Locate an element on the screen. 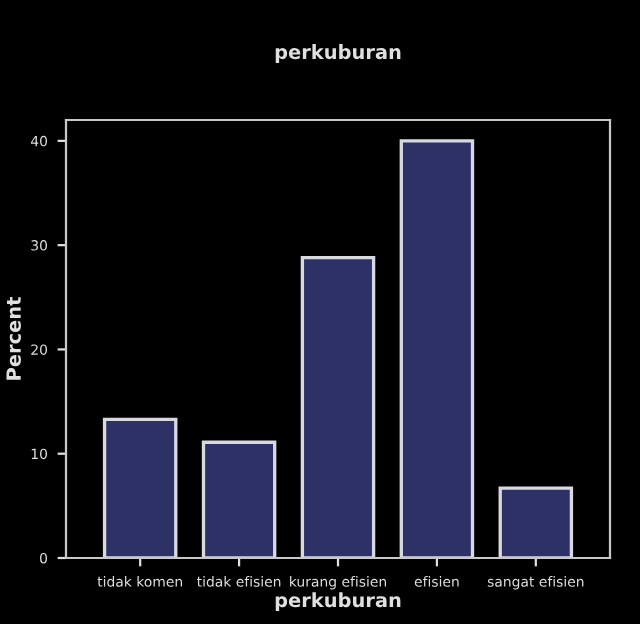 The image size is (640, 624). y-axis-title: Percent is located at coordinates (13, 338).